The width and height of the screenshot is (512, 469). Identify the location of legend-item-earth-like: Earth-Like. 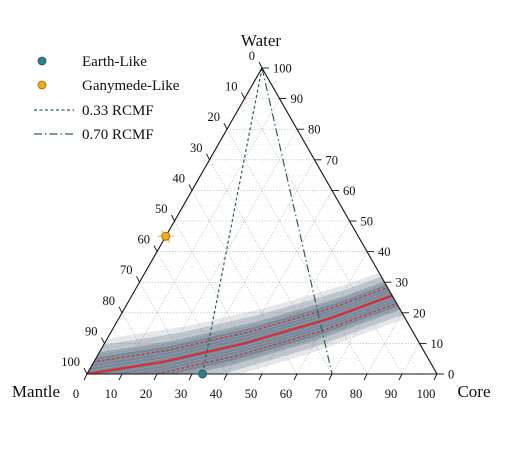
(92, 62).